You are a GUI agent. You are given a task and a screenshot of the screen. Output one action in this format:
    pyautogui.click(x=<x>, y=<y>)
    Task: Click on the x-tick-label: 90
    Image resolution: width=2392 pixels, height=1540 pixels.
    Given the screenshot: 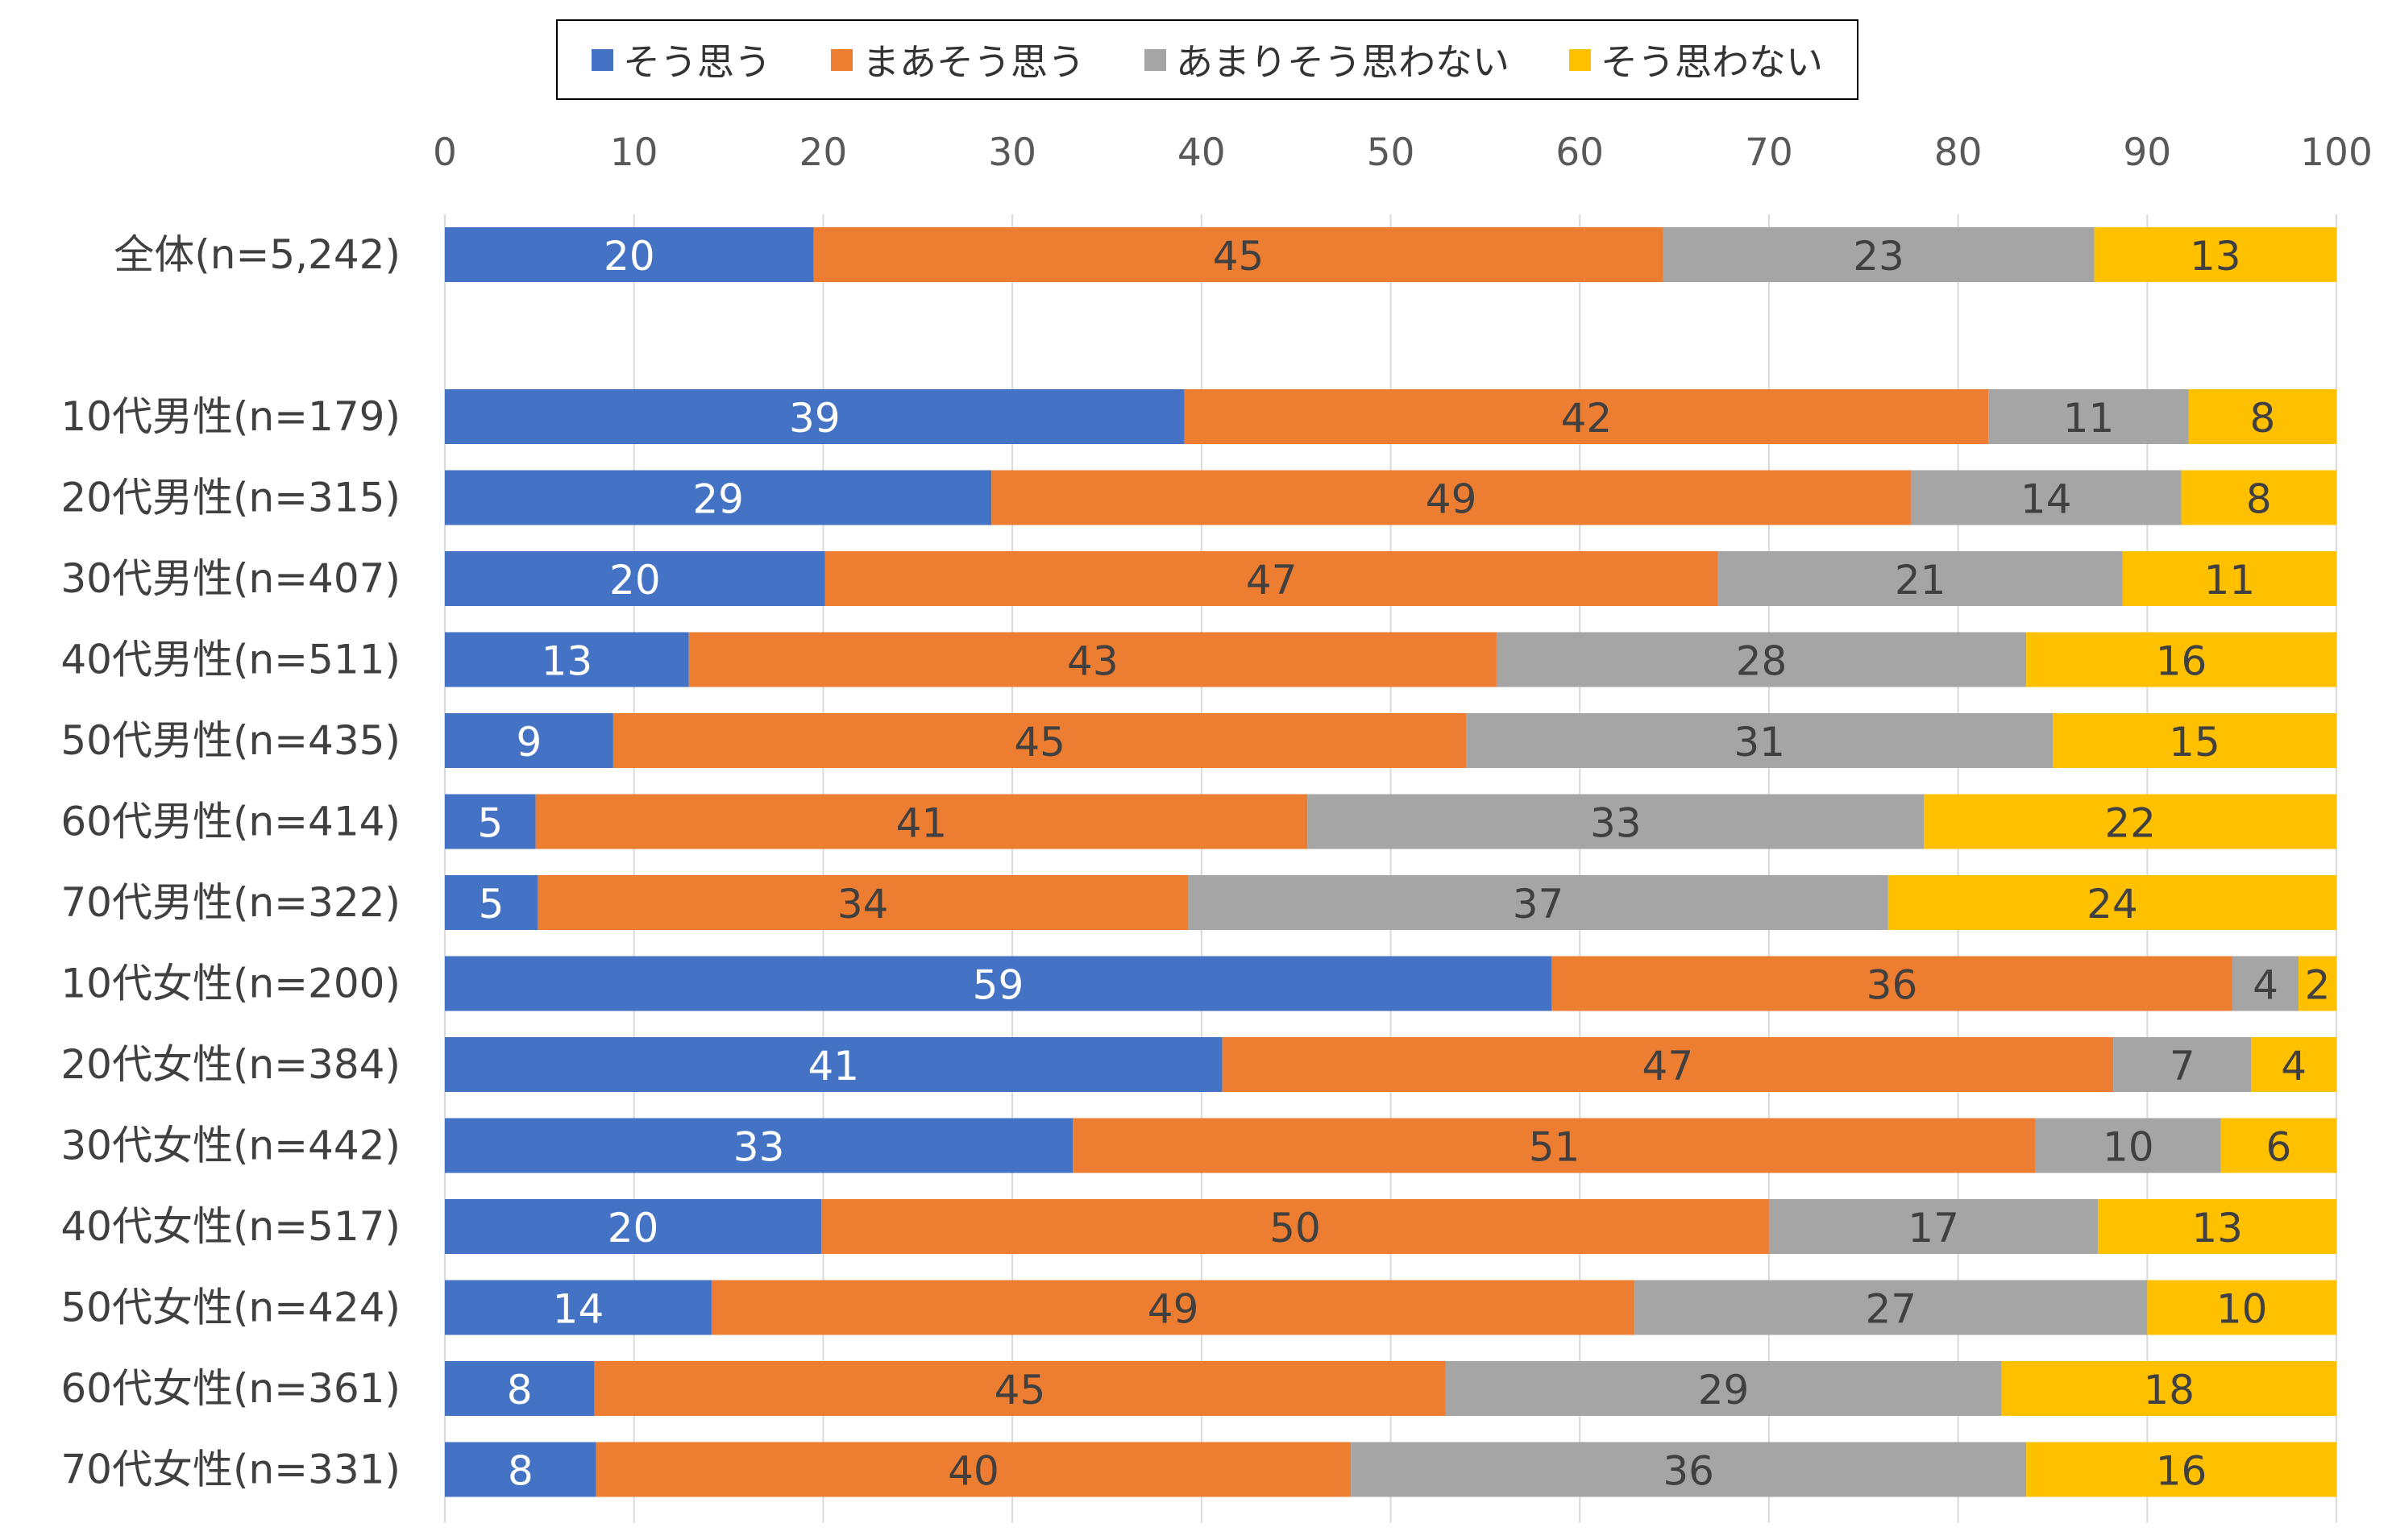 What is the action you would take?
    pyautogui.click(x=2147, y=153)
    